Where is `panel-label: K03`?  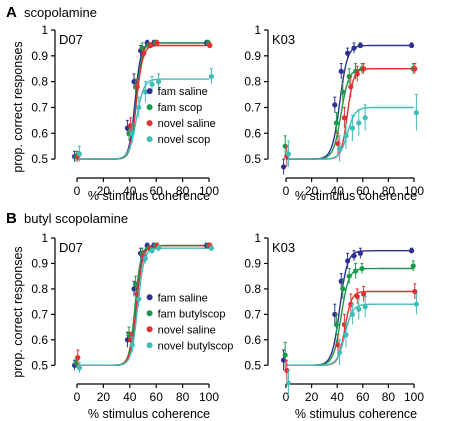
panel-label: K03 is located at coordinates (283, 39).